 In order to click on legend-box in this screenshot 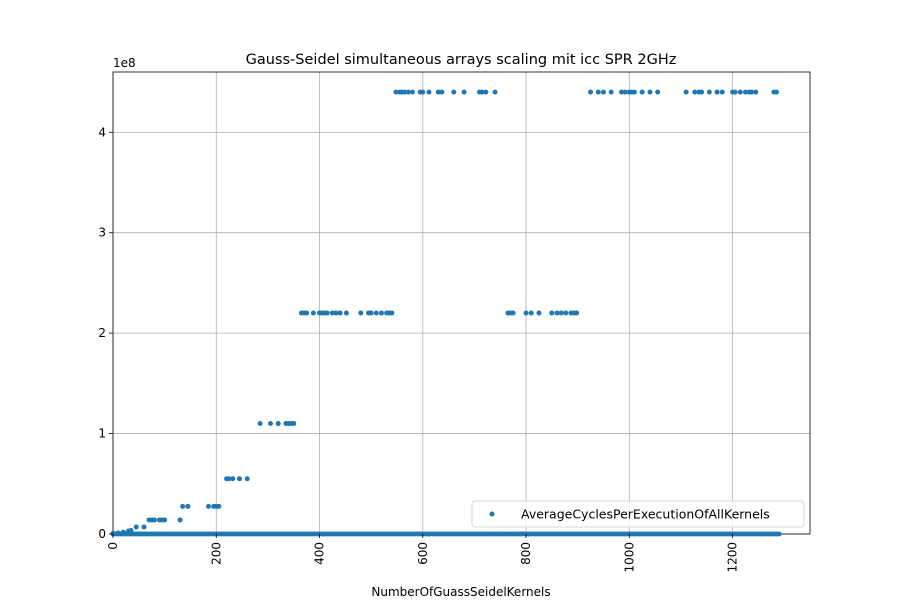, I will do `click(638, 514)`.